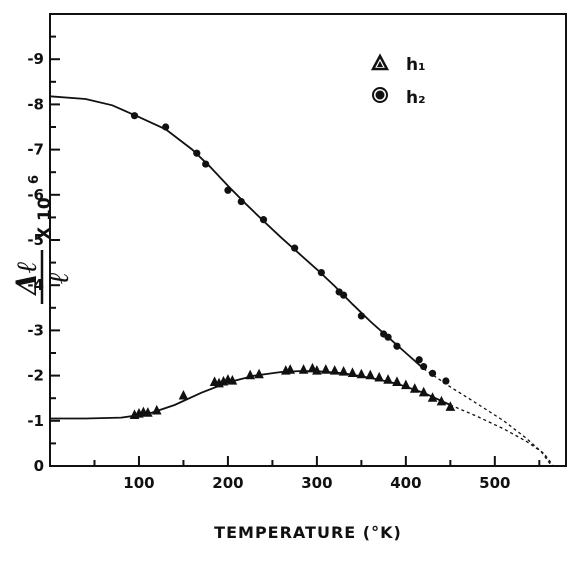 The width and height of the screenshot is (578, 562). I want to click on y-tick-label: 0, so click(39, 466).